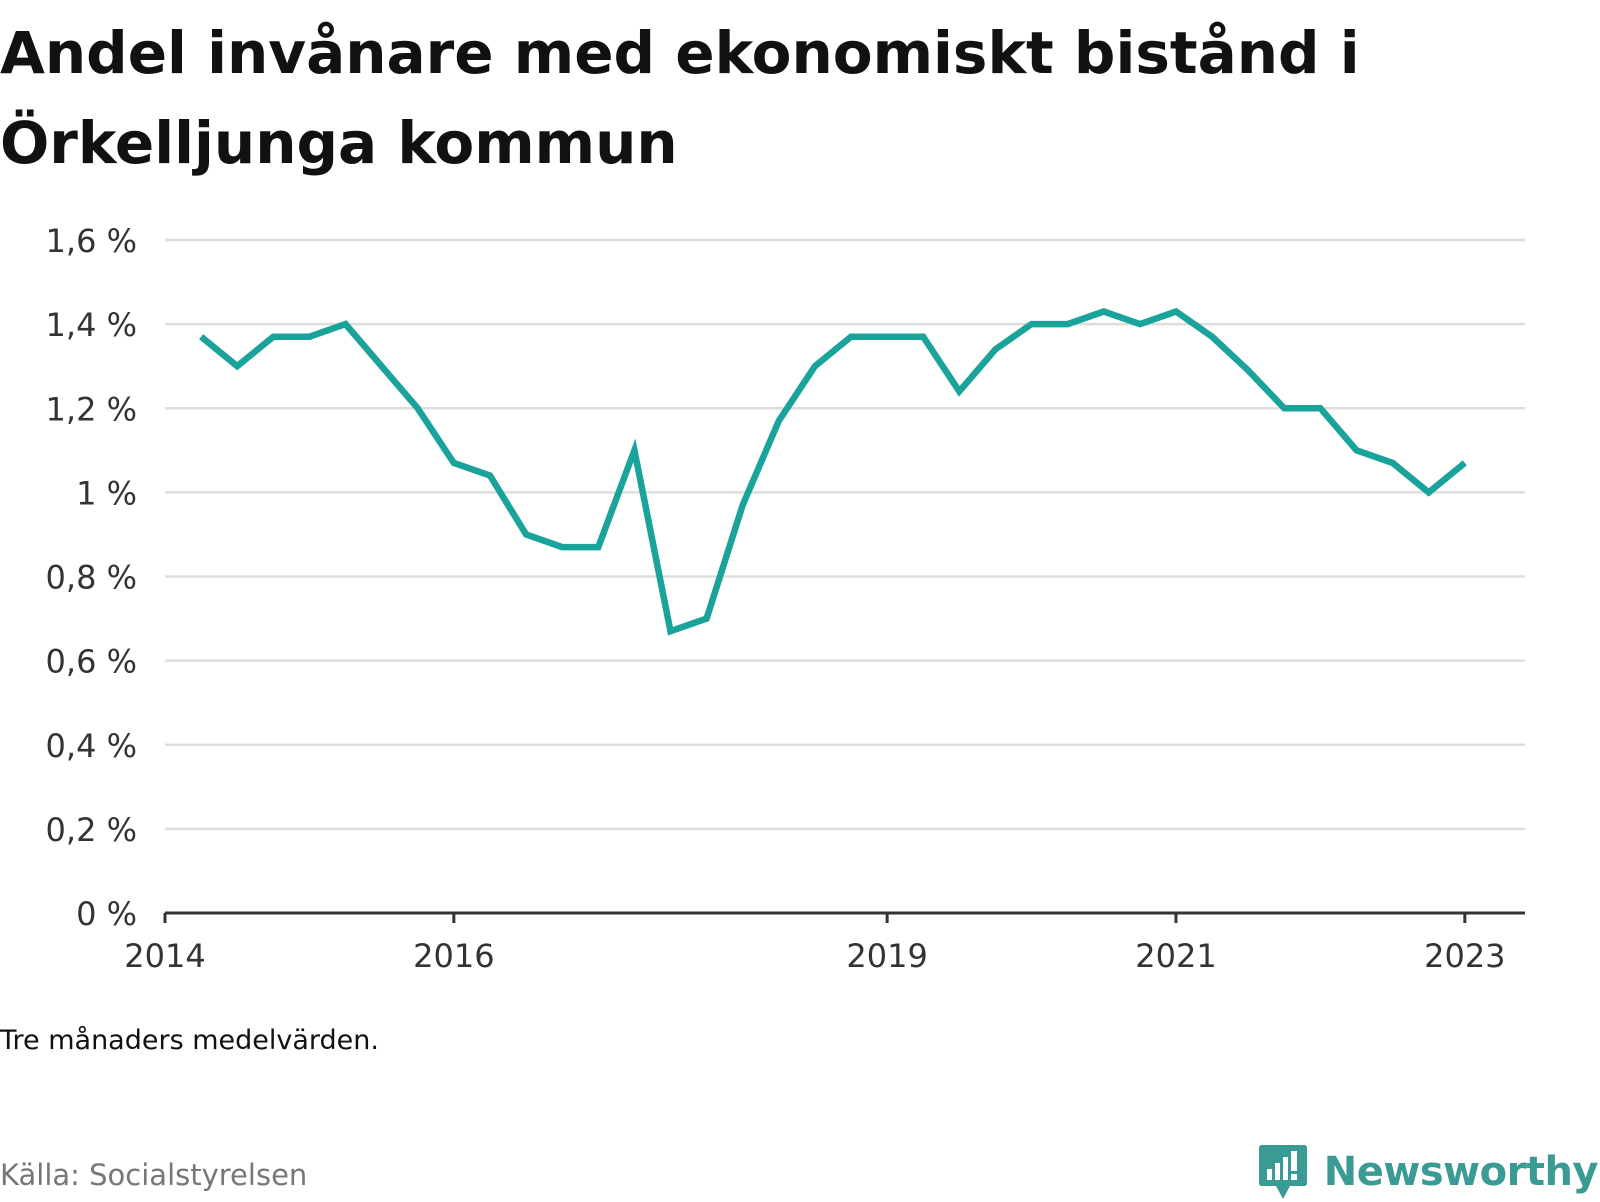  What do you see at coordinates (1464, 956) in the screenshot?
I see `x-tick-label: 2023` at bounding box center [1464, 956].